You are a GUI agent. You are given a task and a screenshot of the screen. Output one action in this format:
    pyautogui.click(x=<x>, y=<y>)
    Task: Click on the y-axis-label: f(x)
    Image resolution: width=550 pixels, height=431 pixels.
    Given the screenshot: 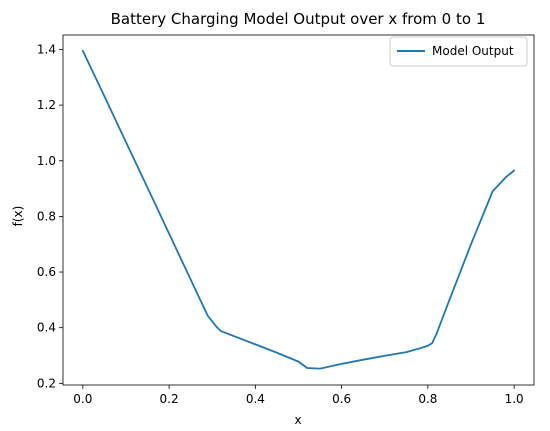 What is the action you would take?
    pyautogui.click(x=18, y=216)
    